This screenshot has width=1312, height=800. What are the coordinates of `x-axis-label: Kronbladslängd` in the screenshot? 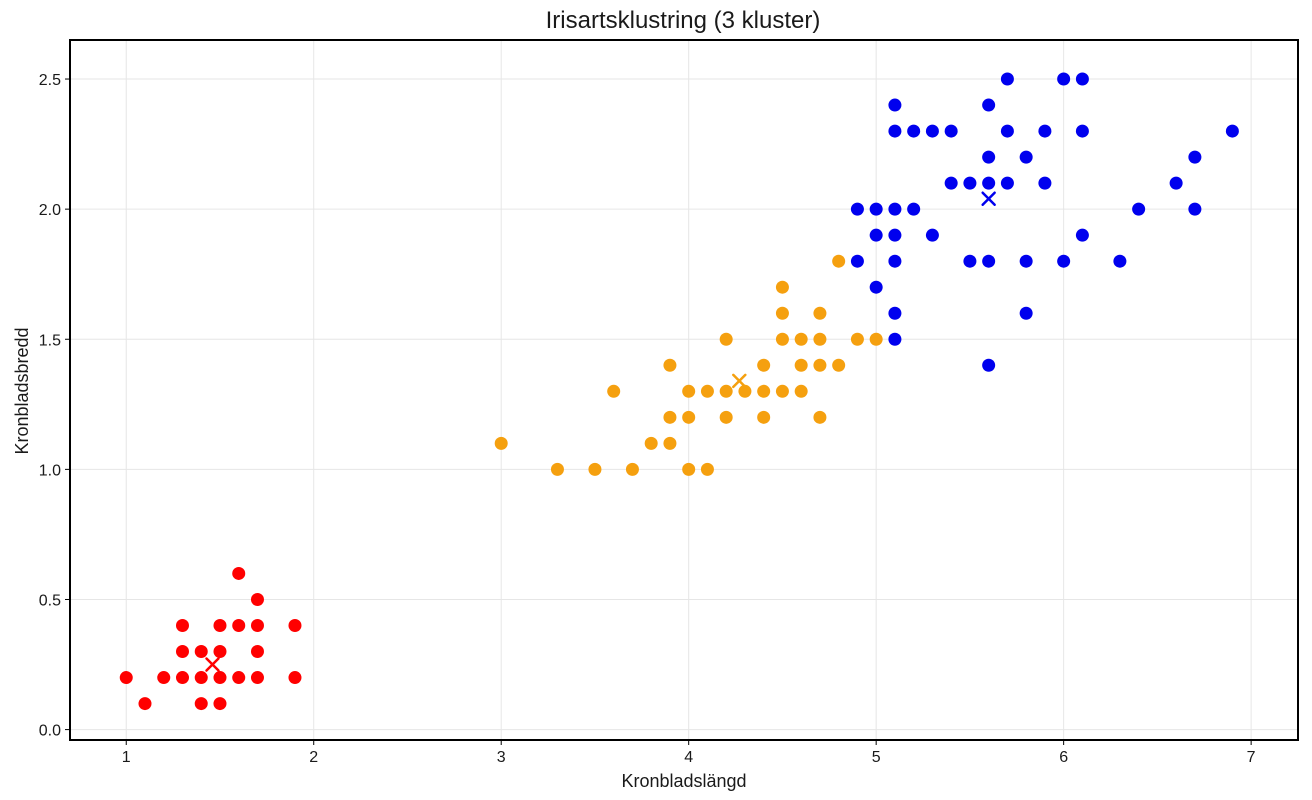 It's located at (683, 781).